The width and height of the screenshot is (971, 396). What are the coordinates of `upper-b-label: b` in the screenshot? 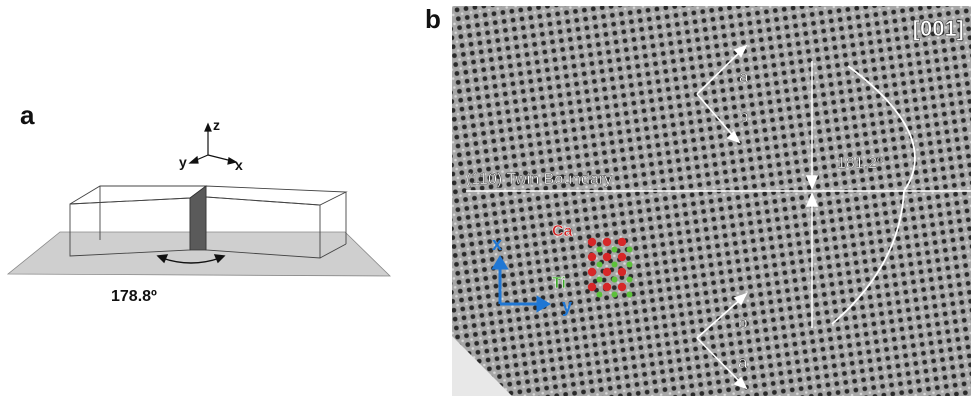 It's located at (743, 116).